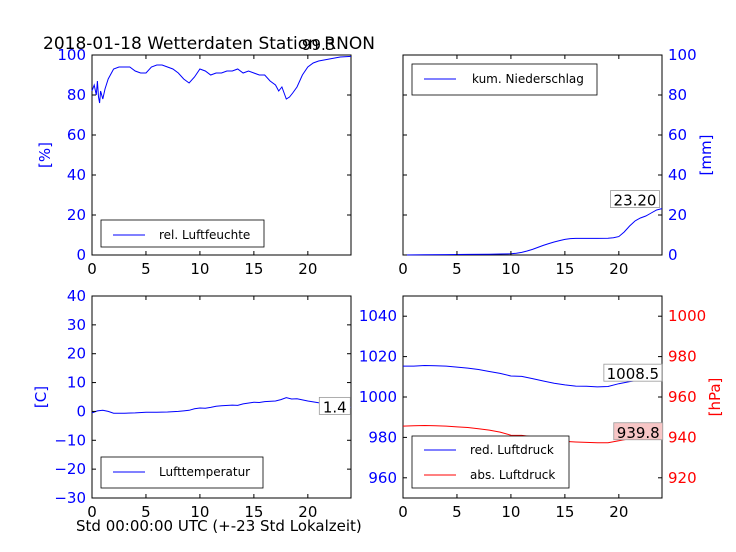 Image resolution: width=736 pixels, height=552 pixels. What do you see at coordinates (70, 498) in the screenshot?
I see `y-tick-label: −30` at bounding box center [70, 498].